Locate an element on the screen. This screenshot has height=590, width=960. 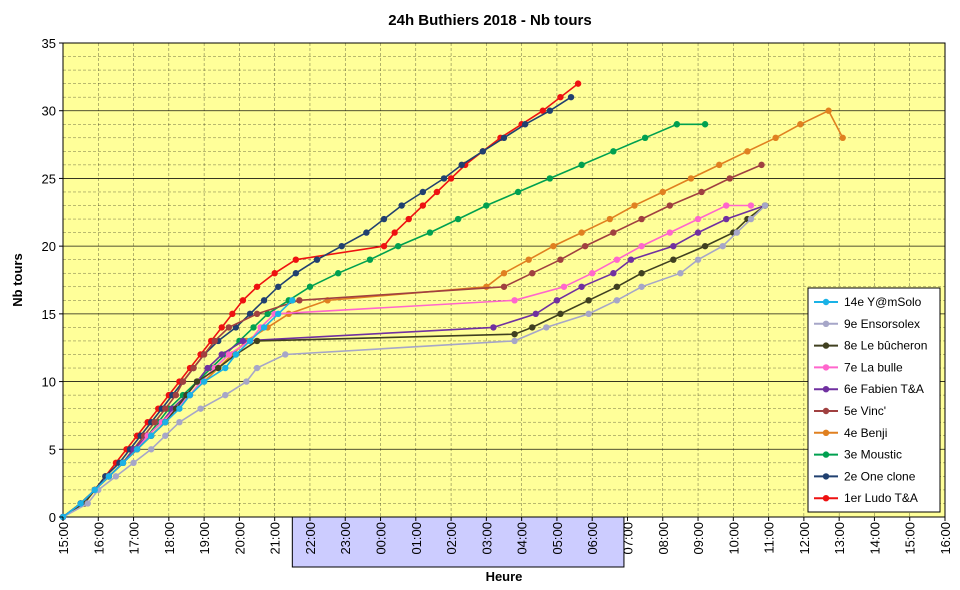
y-tick-label: 15 is located at coordinates (49, 314).